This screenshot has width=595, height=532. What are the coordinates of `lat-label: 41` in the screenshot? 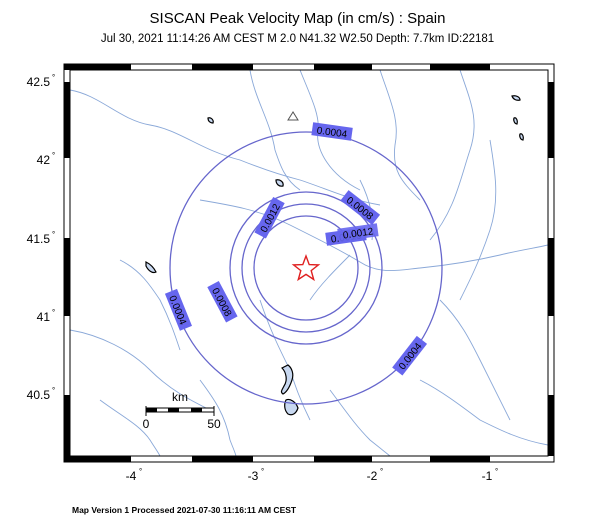 It's located at (44, 317).